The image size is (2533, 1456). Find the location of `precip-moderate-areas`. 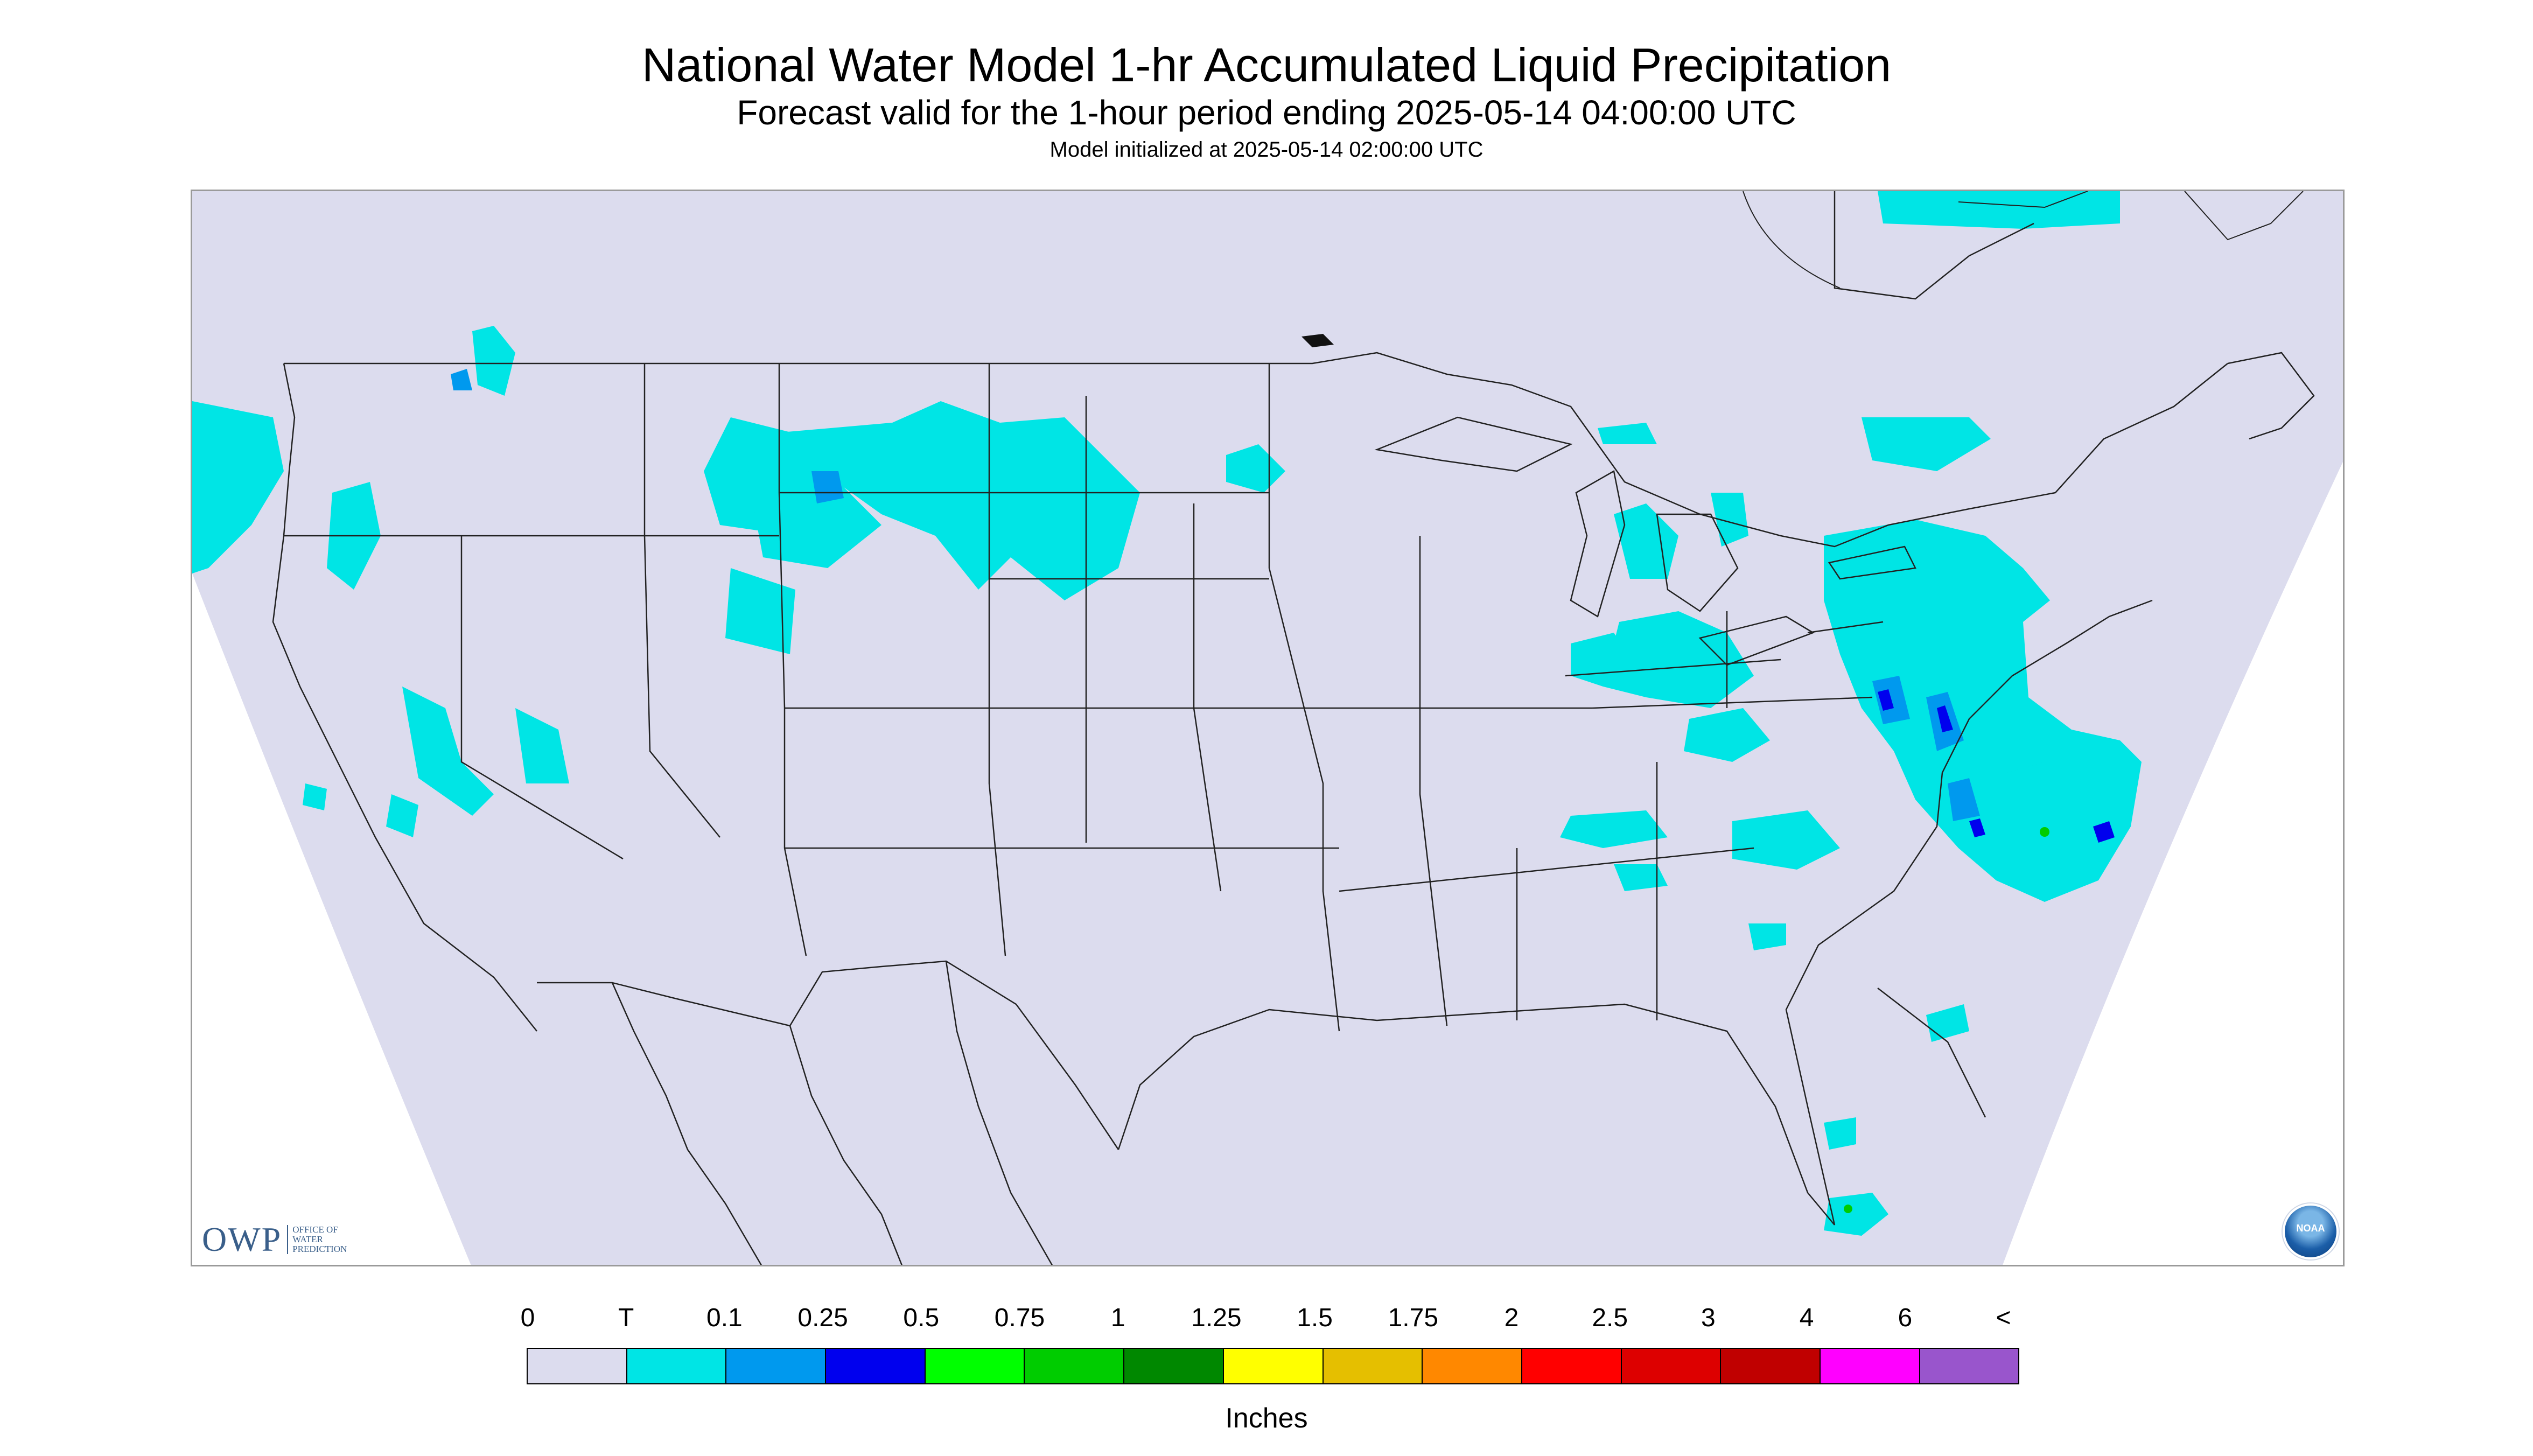

precip-moderate-areas is located at coordinates (1997, 766).